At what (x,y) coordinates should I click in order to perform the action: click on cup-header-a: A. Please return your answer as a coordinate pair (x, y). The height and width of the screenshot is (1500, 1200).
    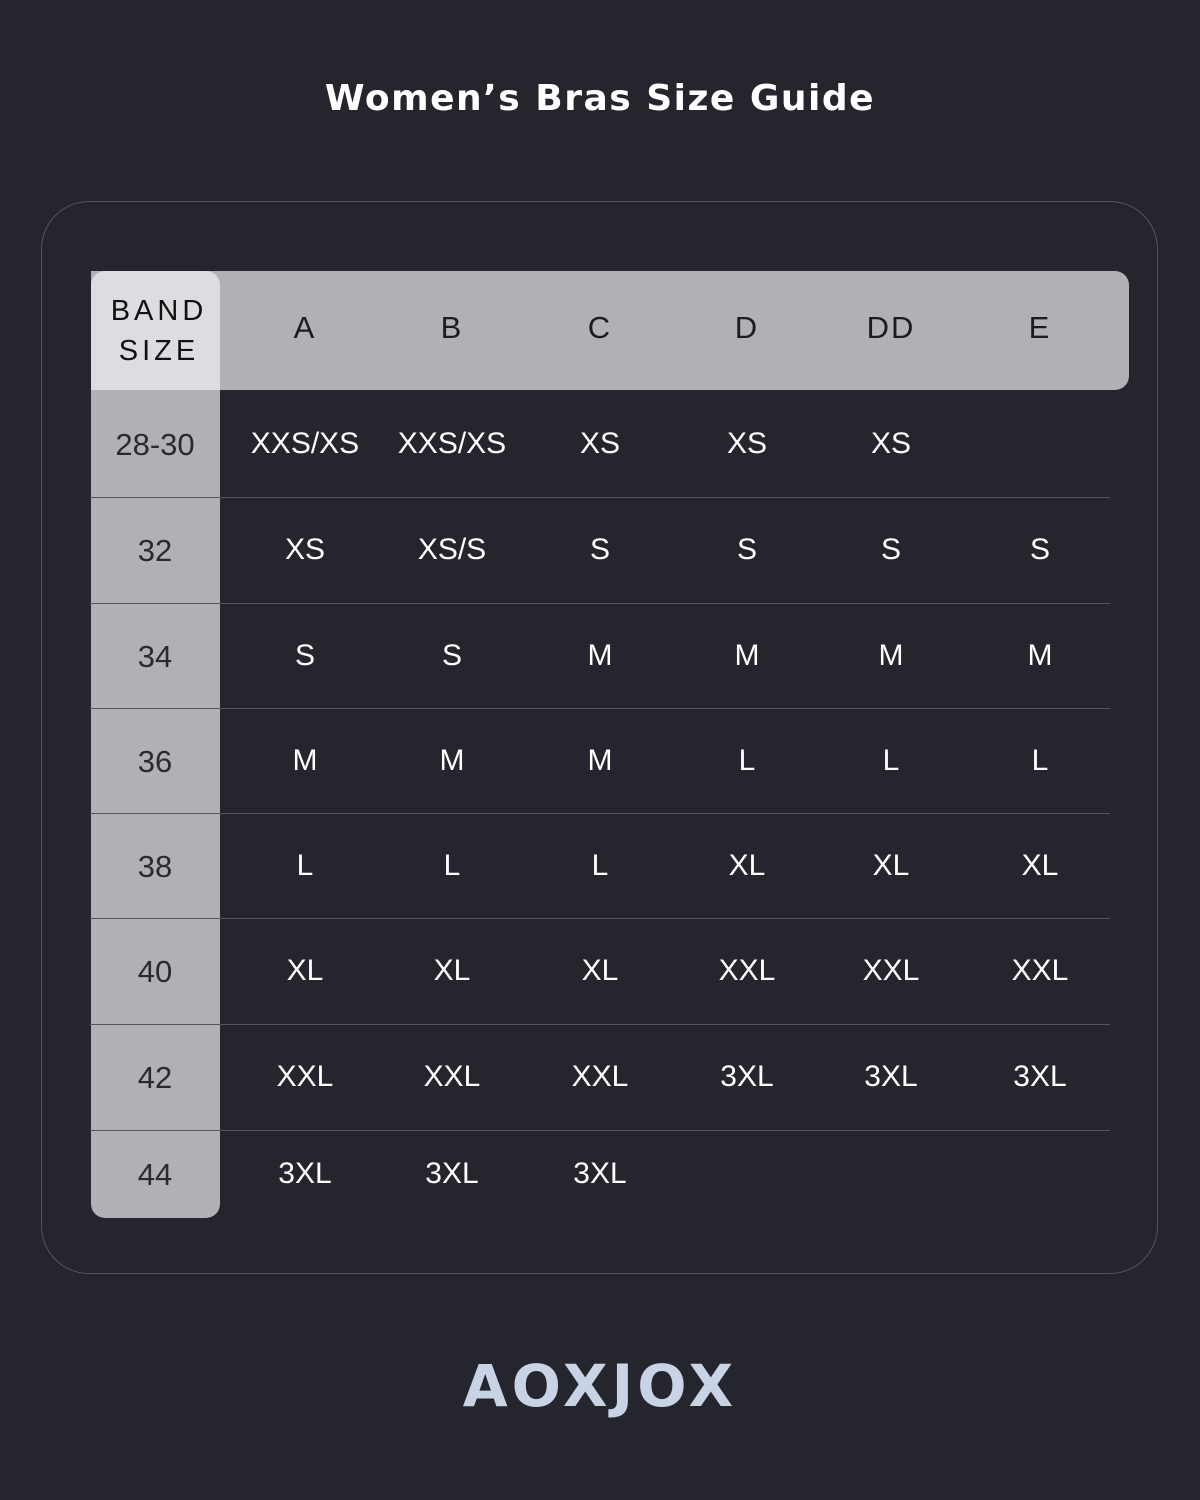
    Looking at the image, I should click on (305, 327).